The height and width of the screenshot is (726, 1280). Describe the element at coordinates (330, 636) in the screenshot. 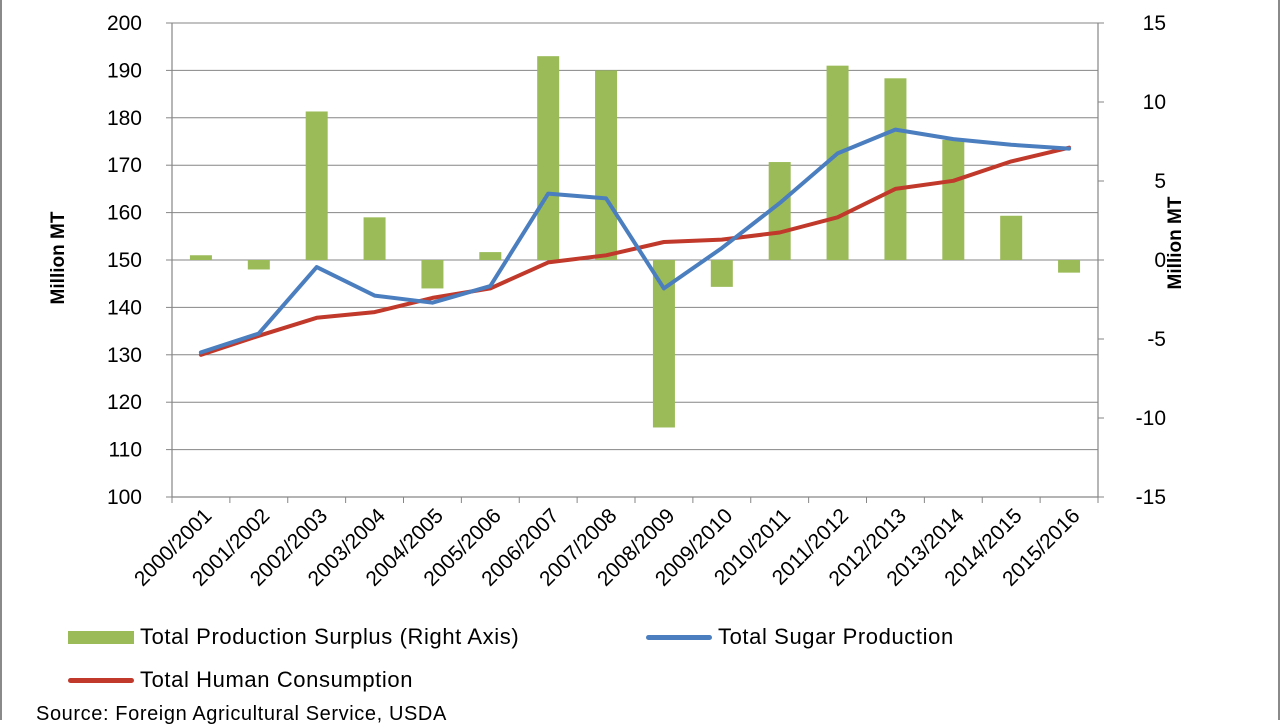

I see `legend-label-surplus: Total Production Surplus (Right Axis)` at that location.